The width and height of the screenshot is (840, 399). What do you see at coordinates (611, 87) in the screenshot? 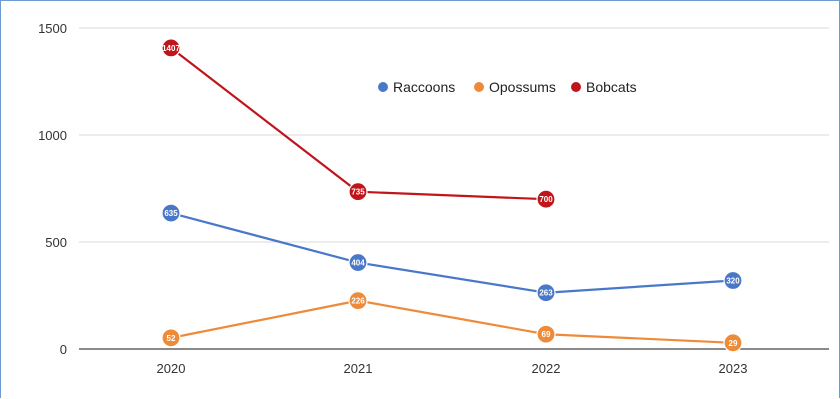
I see `legend-label: Bobcats` at bounding box center [611, 87].